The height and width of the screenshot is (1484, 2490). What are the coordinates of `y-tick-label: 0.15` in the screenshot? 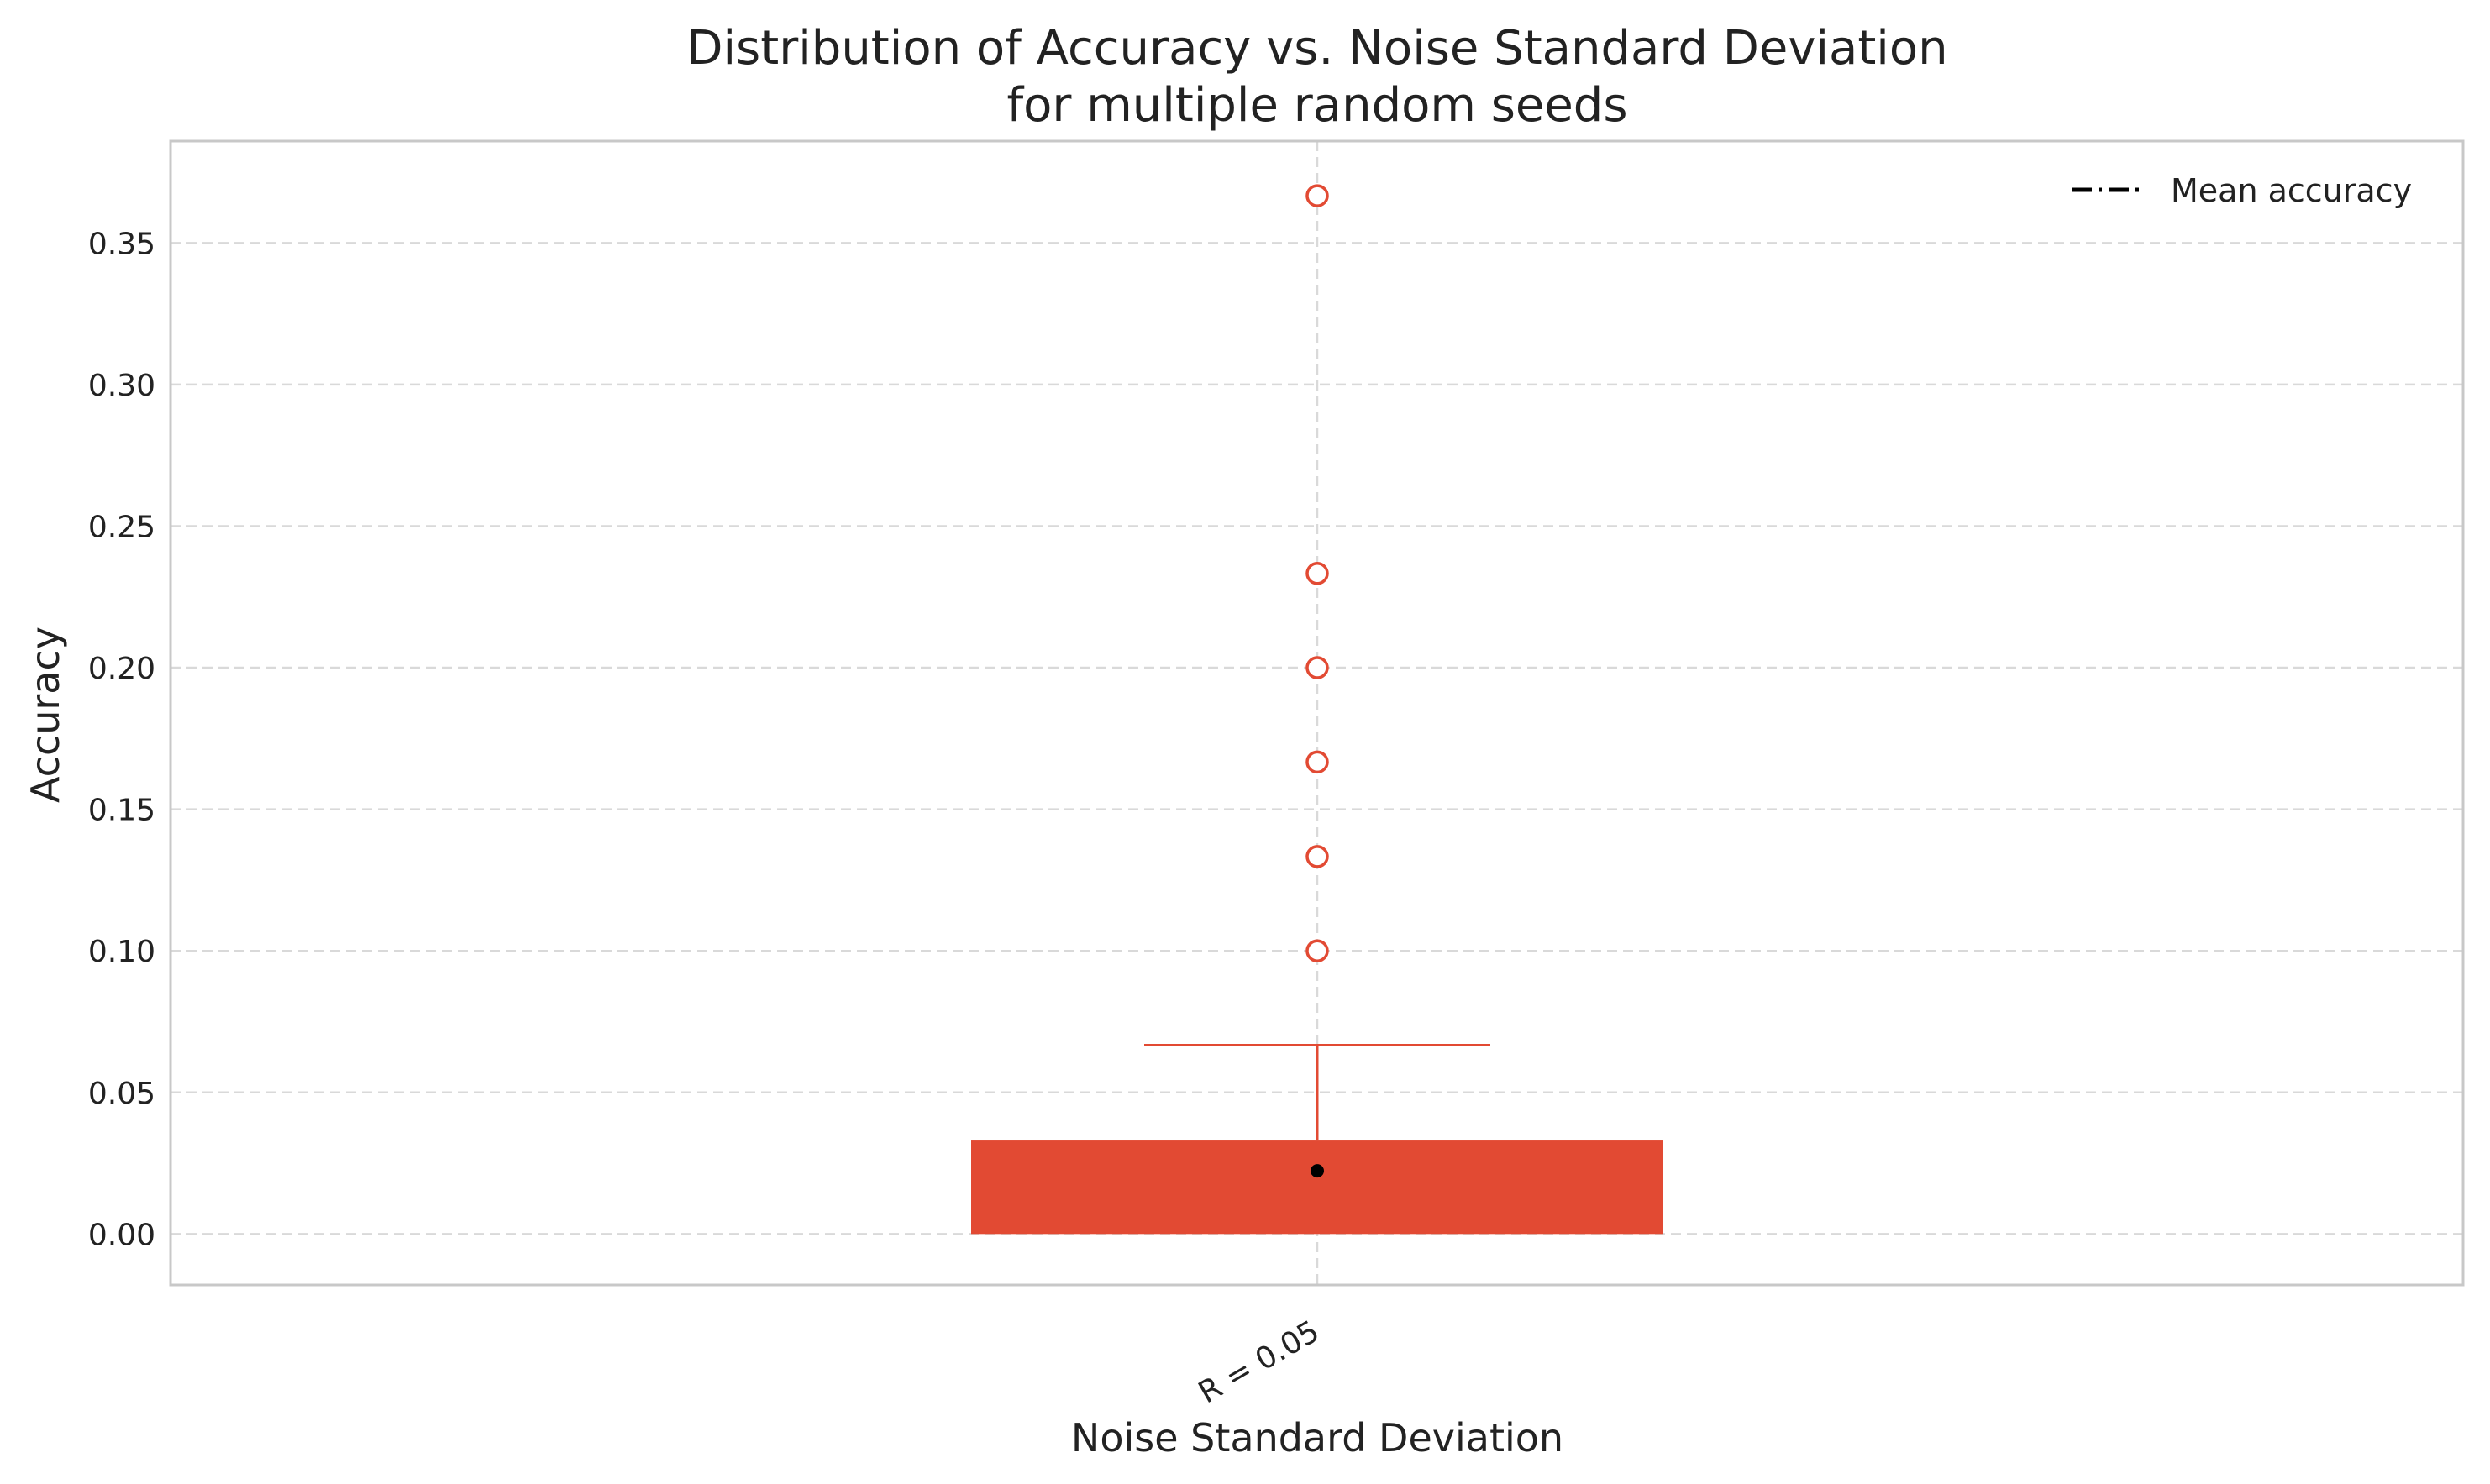 It's located at (122, 811).